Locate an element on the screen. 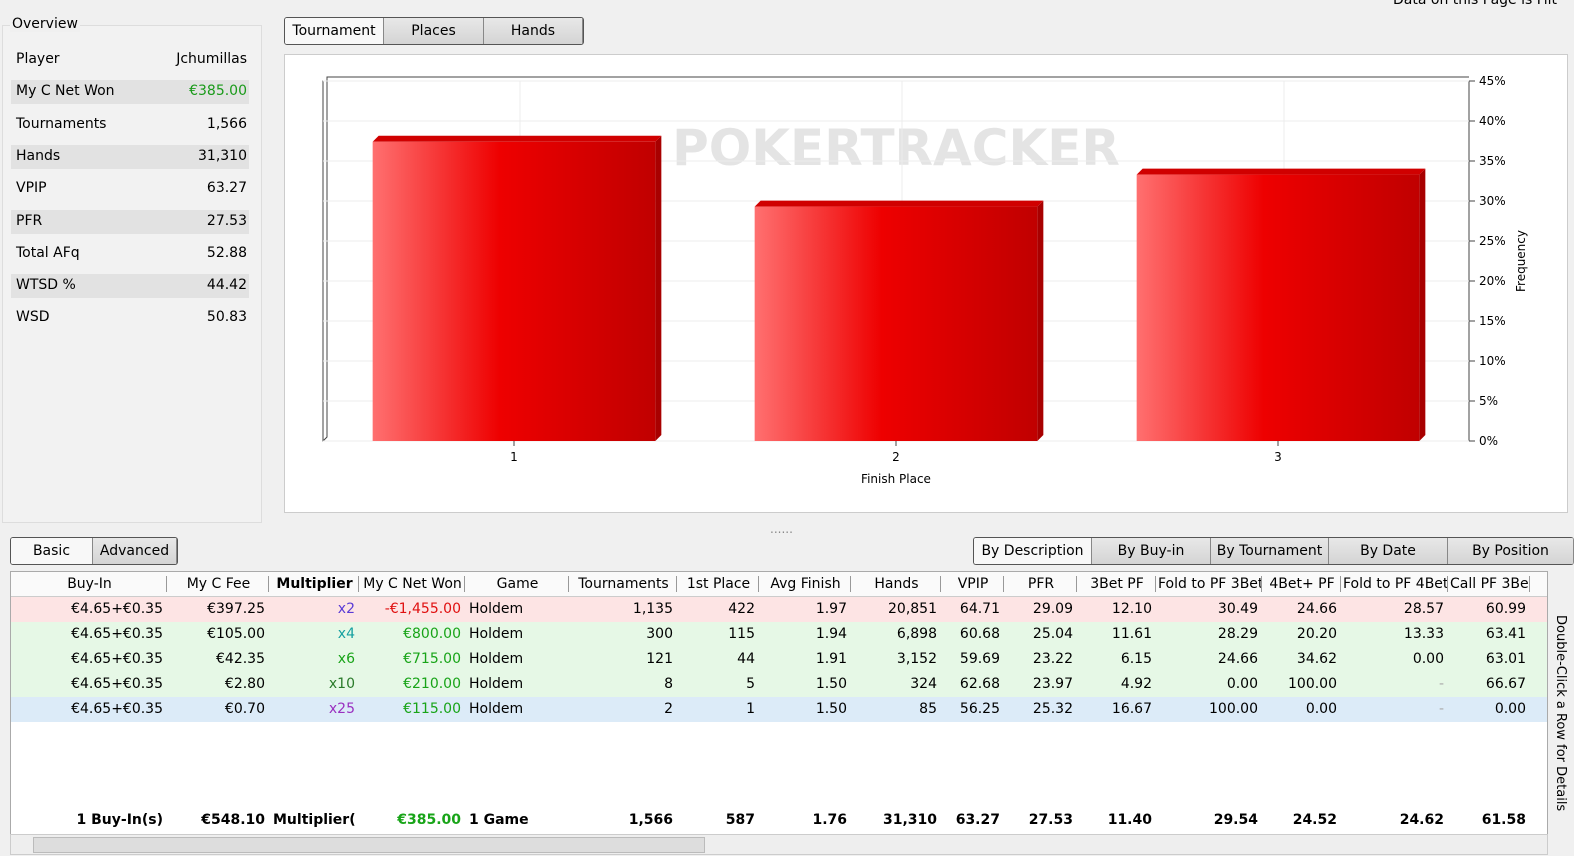  table-cell: -€1,455.00 is located at coordinates (422, 609).